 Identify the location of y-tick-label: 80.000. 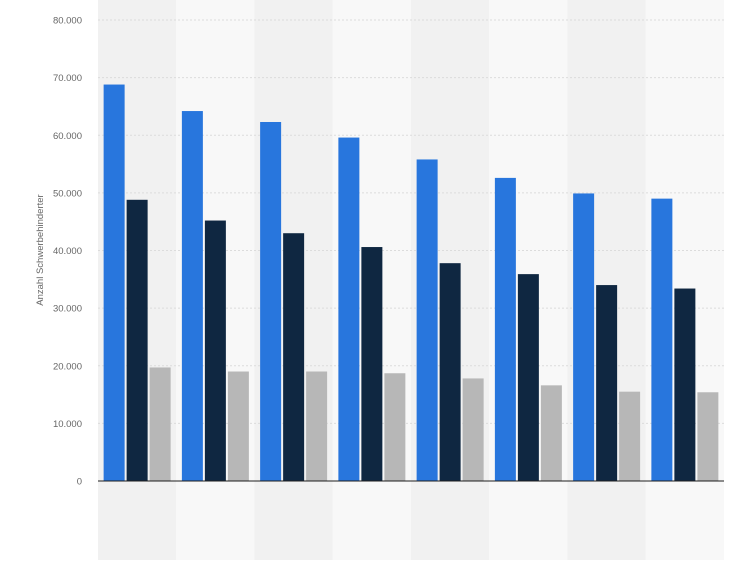
(67, 21).